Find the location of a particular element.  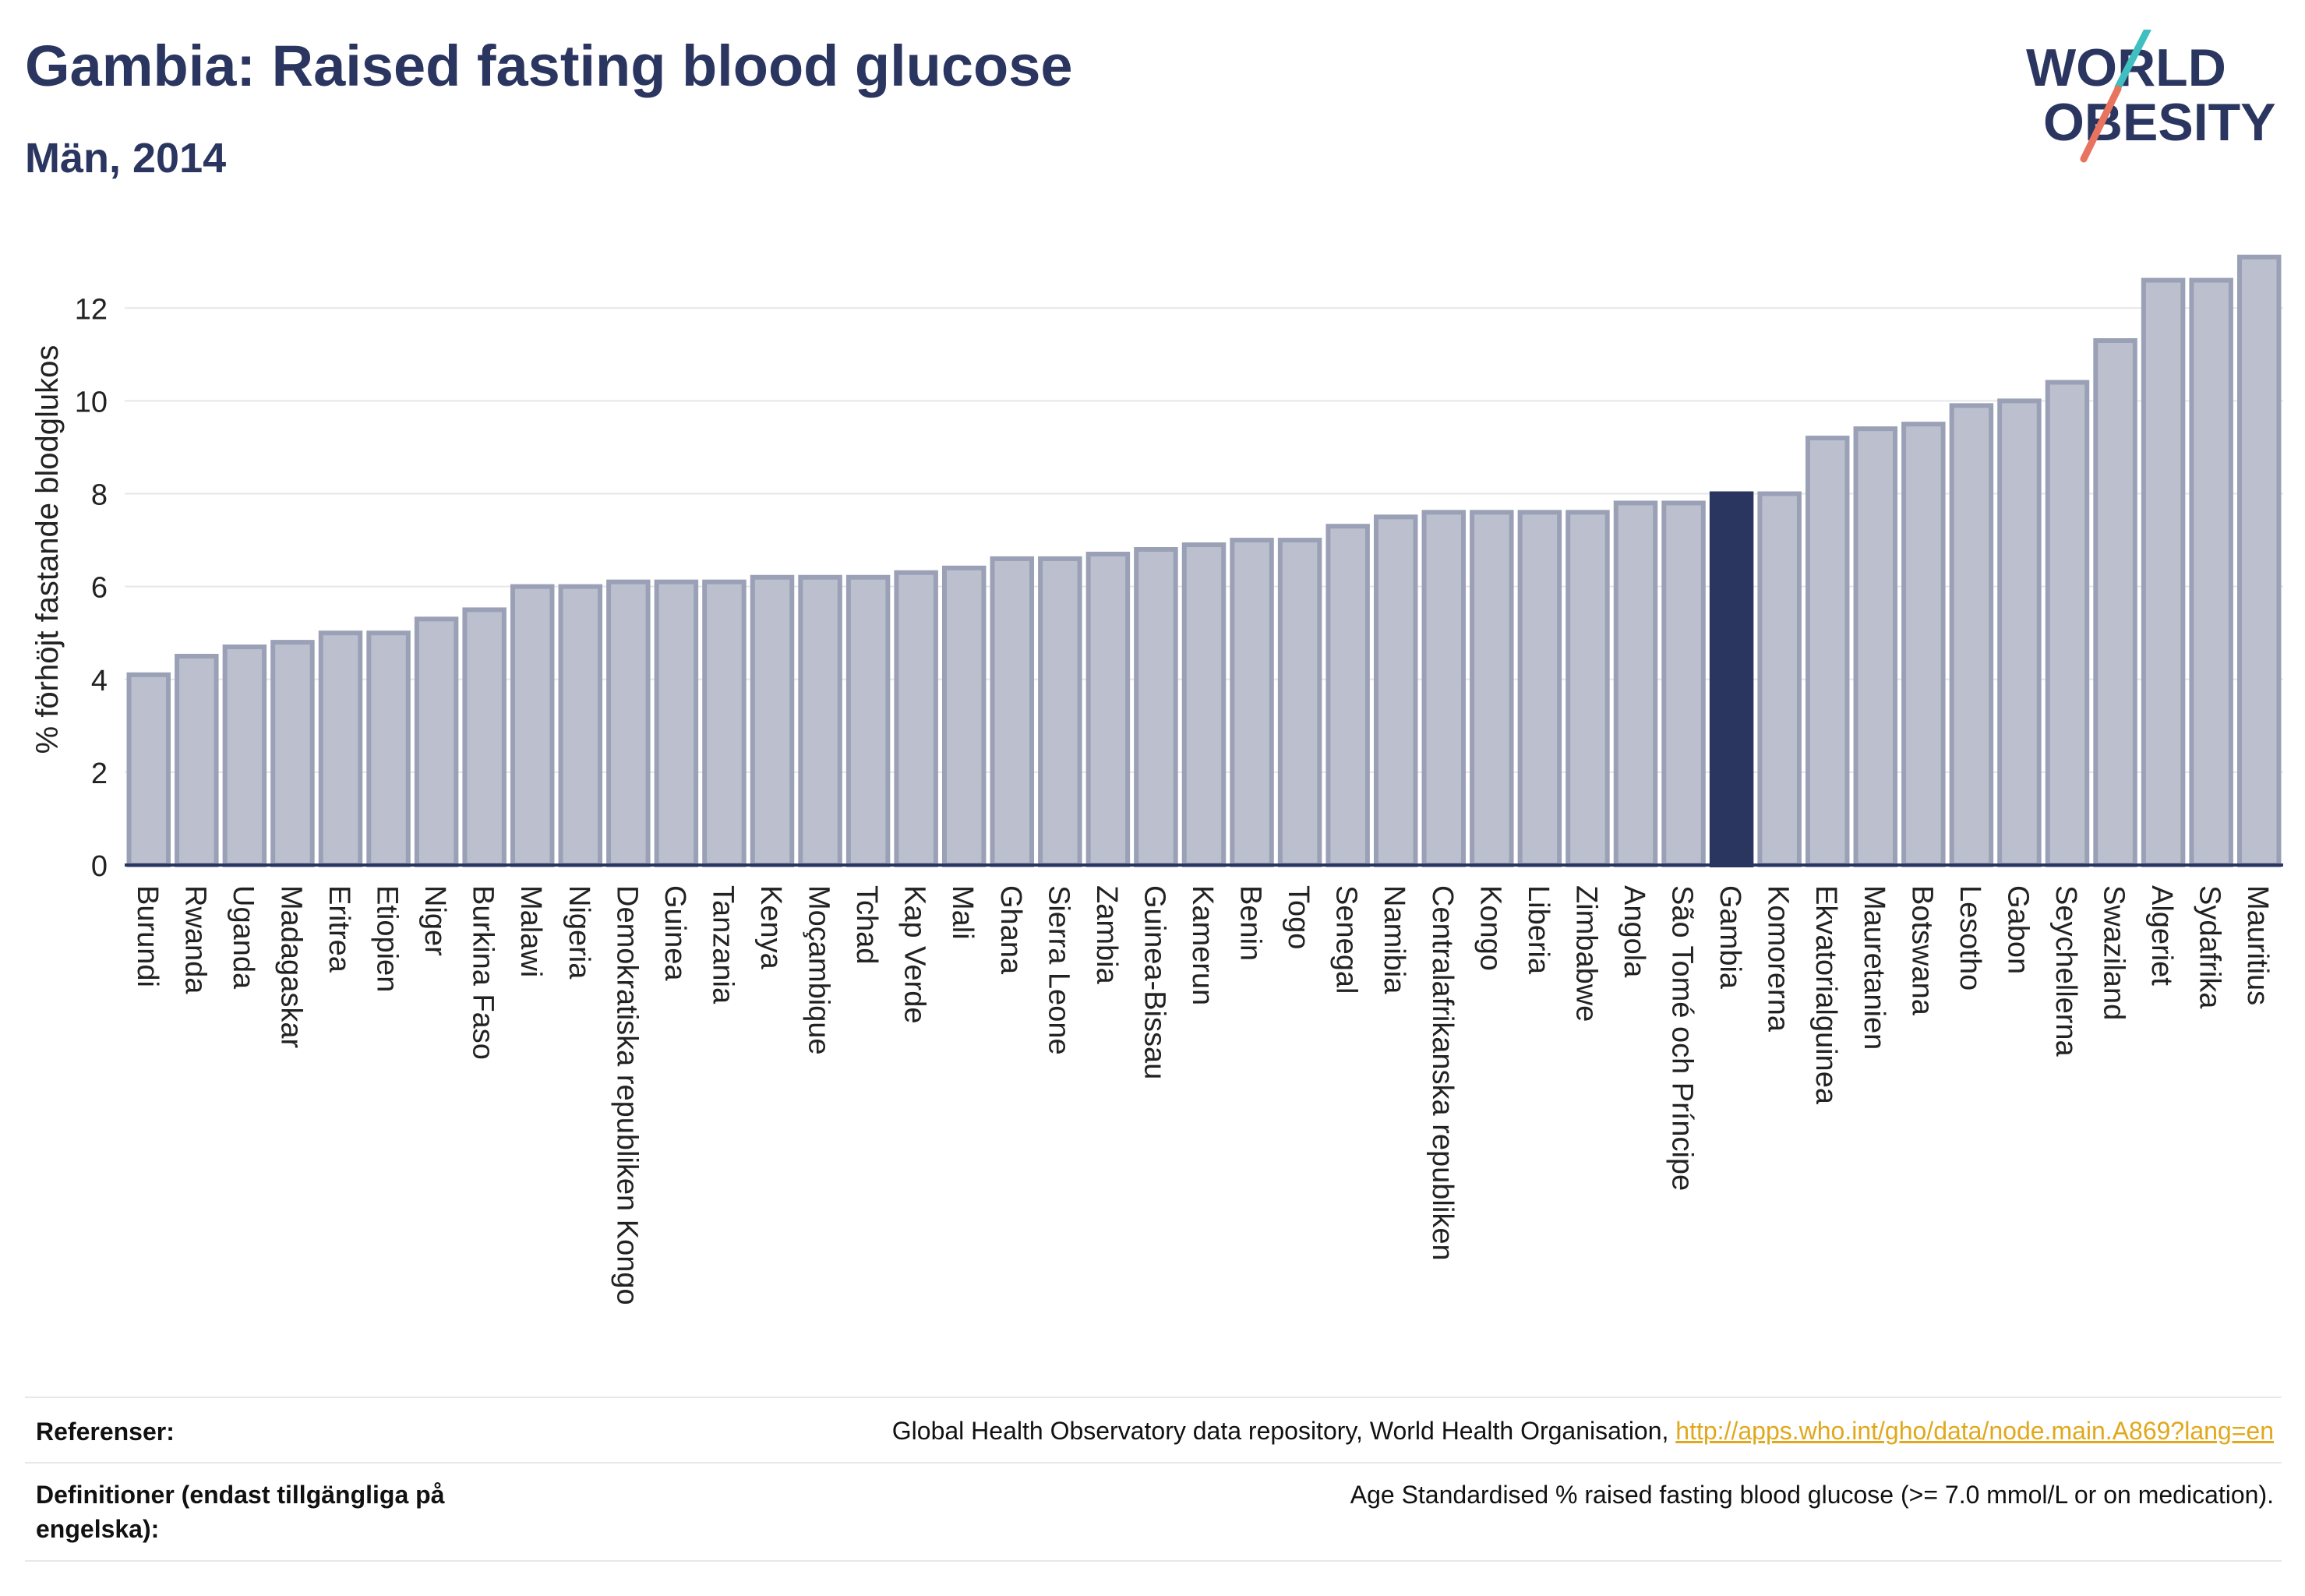

x-tick-label: Madagaskar is located at coordinates (290, 966).